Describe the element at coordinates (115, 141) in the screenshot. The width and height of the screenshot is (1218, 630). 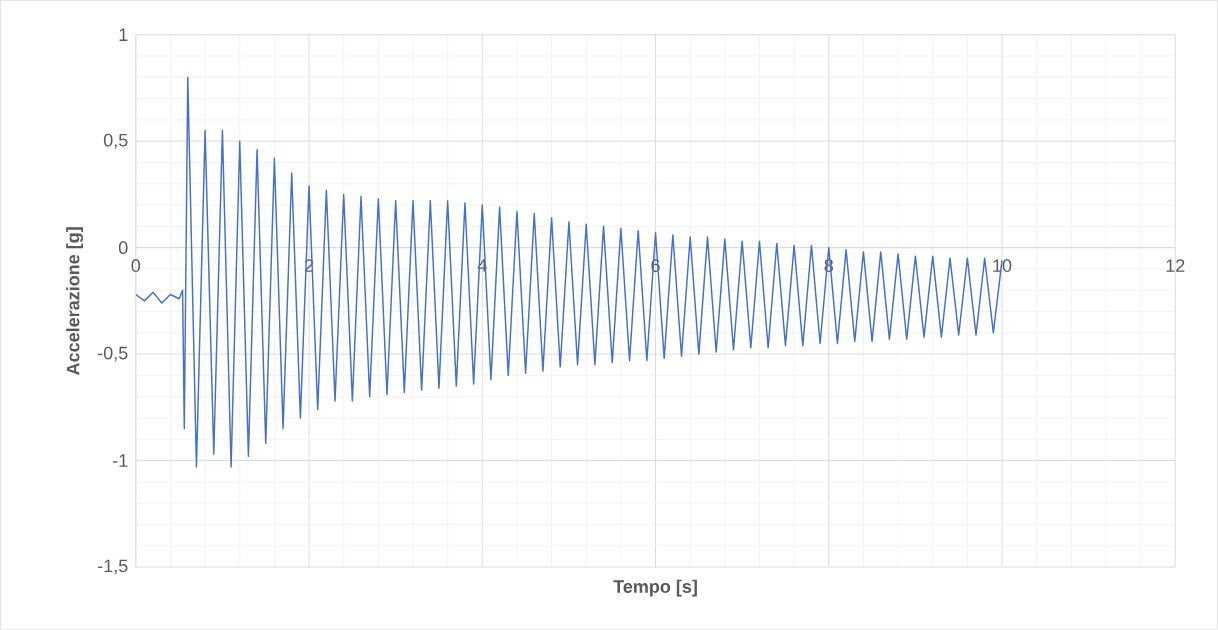
I see `y-tick-label: 0,5` at that location.